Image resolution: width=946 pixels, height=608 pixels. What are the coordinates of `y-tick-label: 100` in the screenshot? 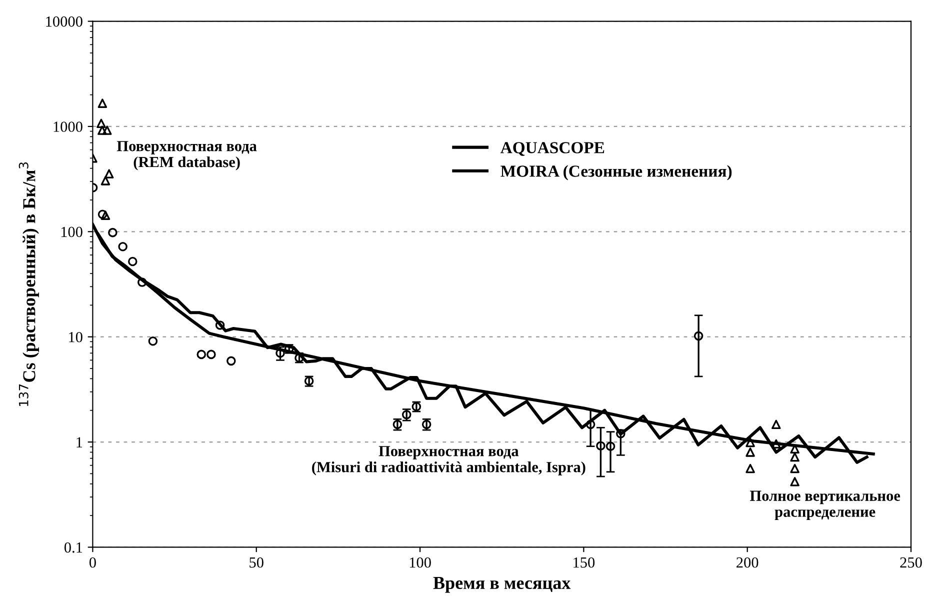 It's located at (71, 232).